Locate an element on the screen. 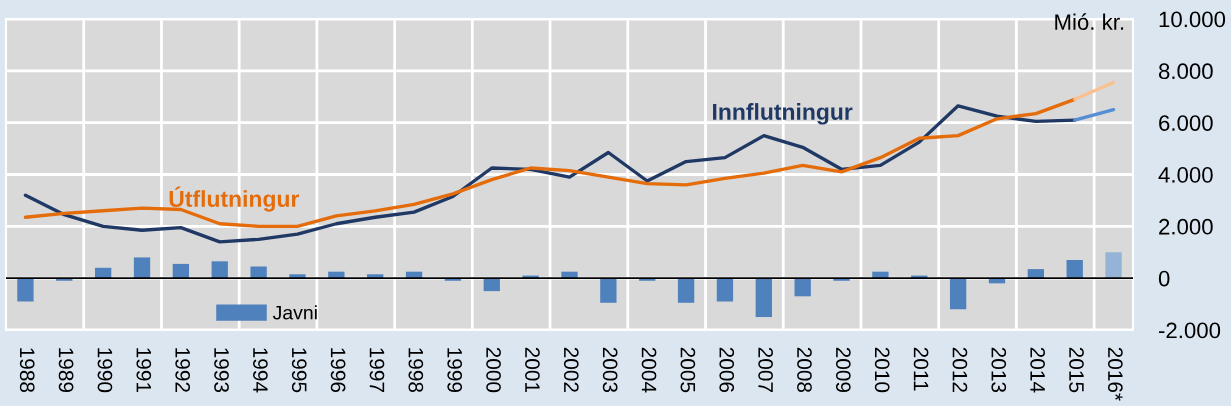 This screenshot has width=1231, height=406. x-tick-label: 1991 is located at coordinates (144, 370).